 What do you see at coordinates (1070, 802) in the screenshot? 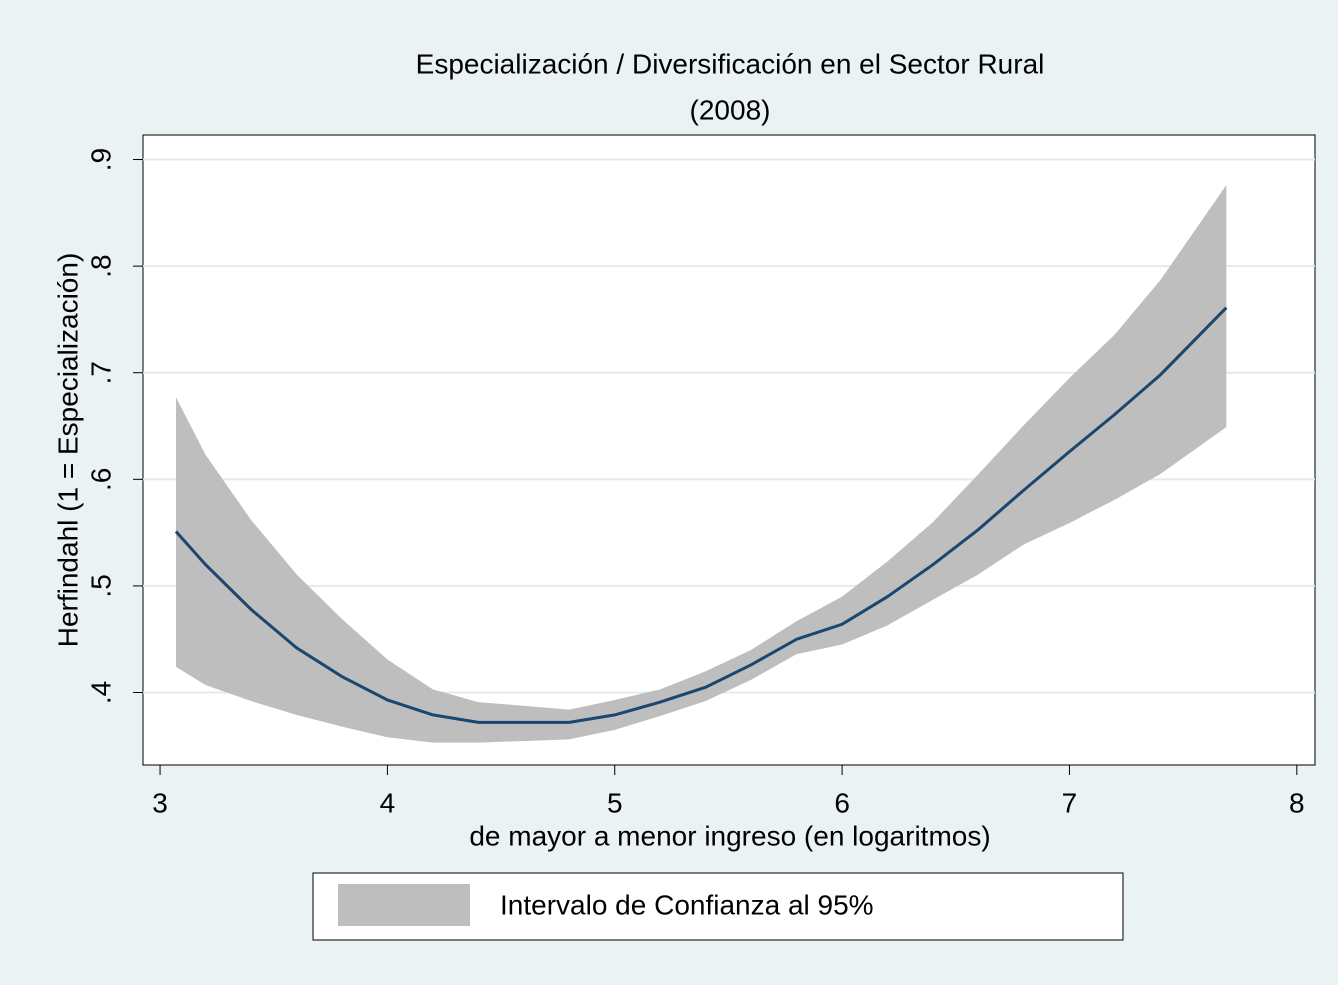
I see `x-tick-label: 7` at bounding box center [1070, 802].